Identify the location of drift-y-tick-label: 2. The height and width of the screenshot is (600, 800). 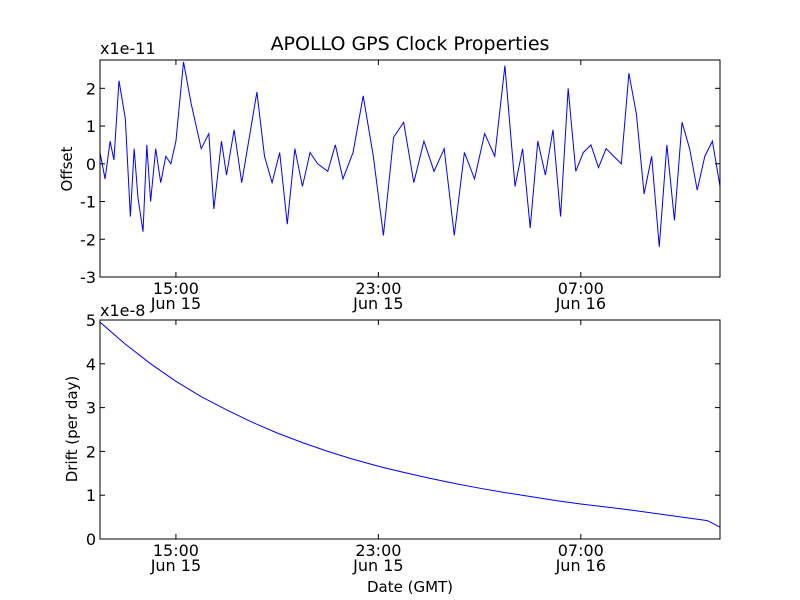
(91, 451).